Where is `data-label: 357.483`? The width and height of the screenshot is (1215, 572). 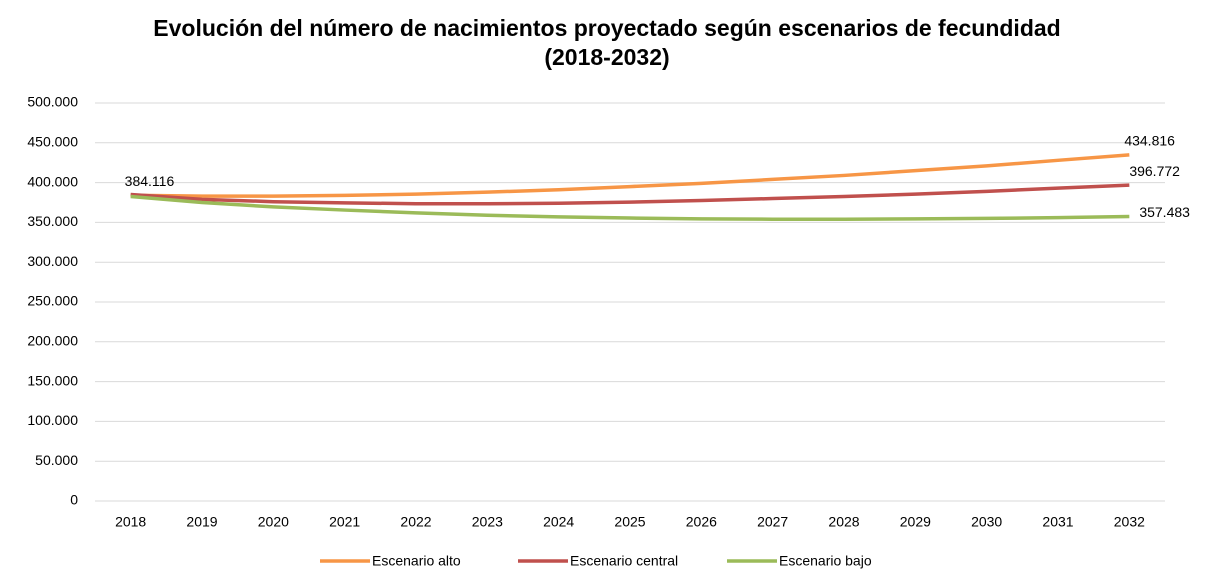 data-label: 357.483 is located at coordinates (1164, 212).